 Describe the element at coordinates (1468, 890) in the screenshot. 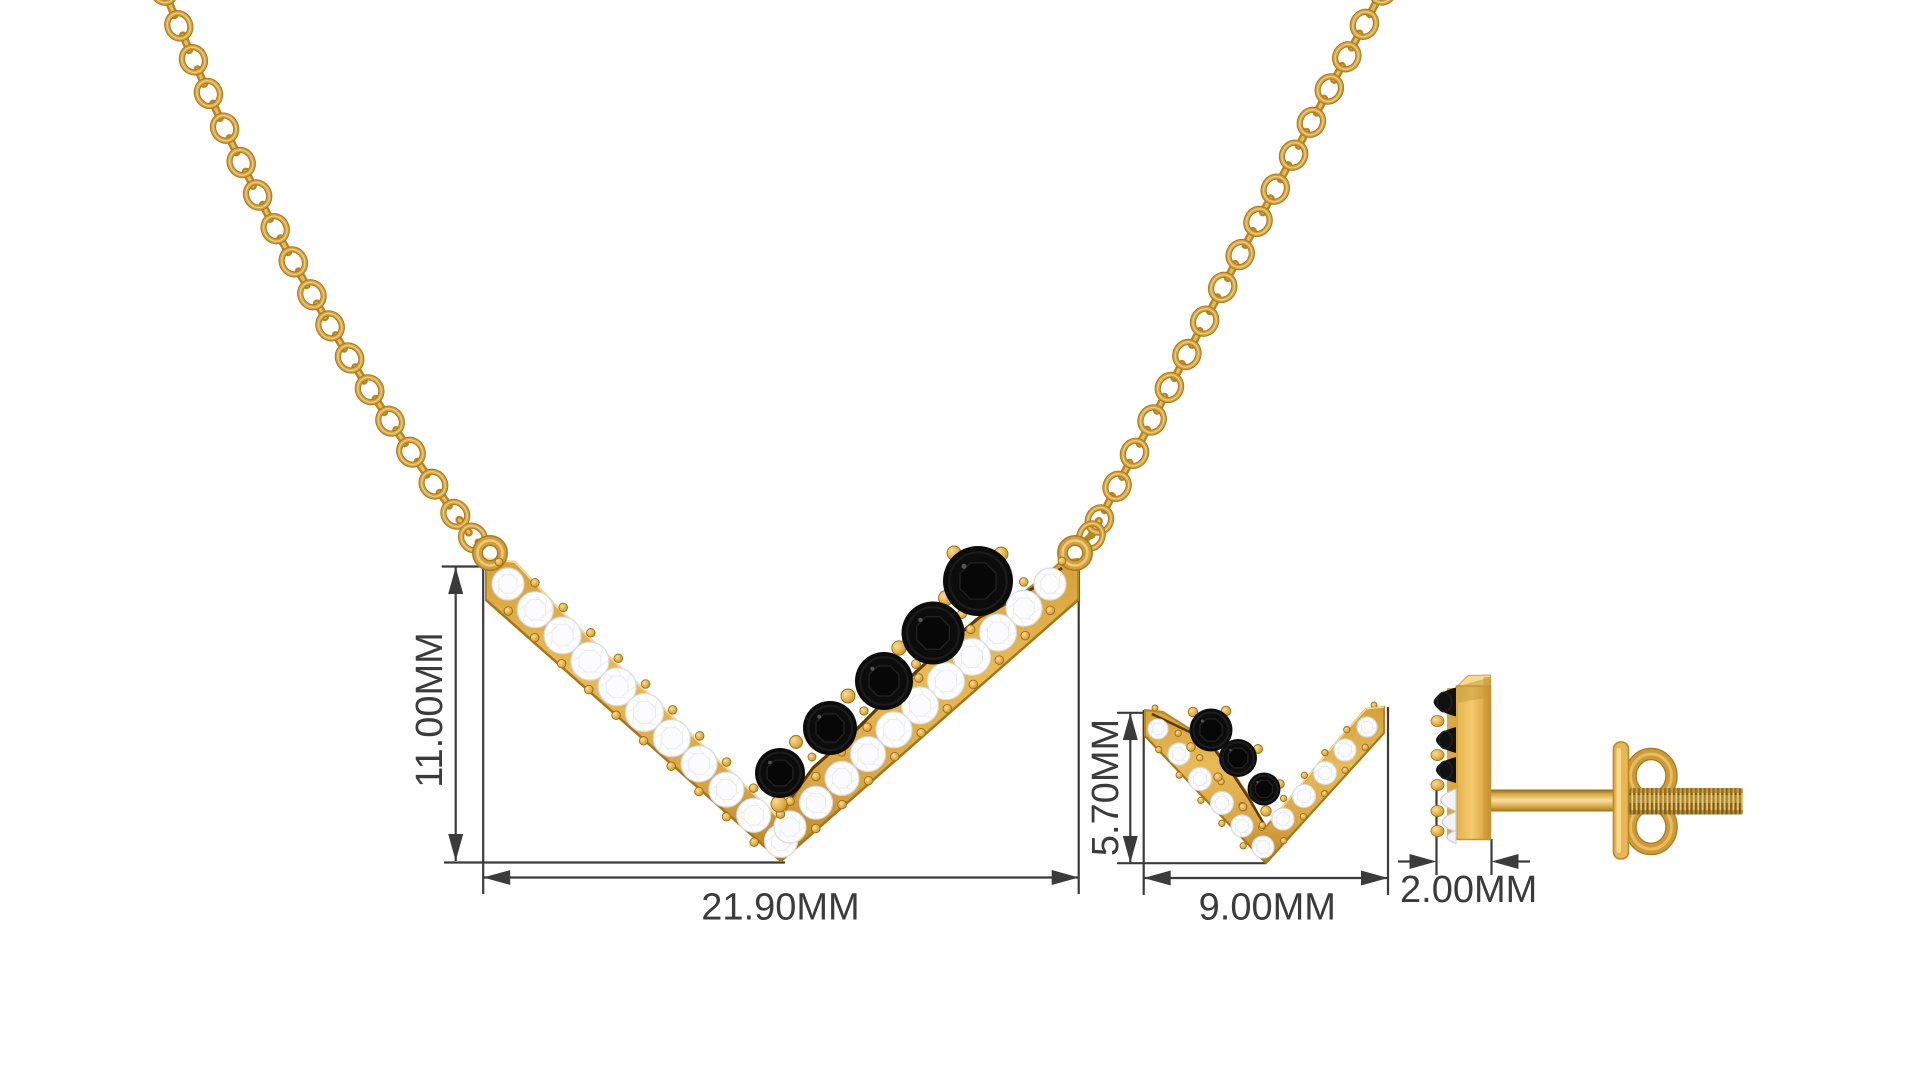

I see `svg-text: 2.00MM` at that location.